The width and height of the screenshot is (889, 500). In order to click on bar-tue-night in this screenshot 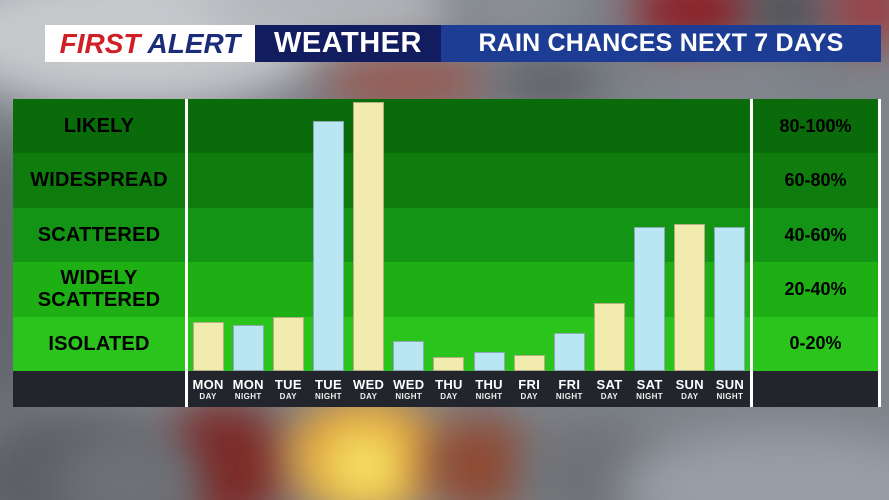, I will do `click(328, 246)`.